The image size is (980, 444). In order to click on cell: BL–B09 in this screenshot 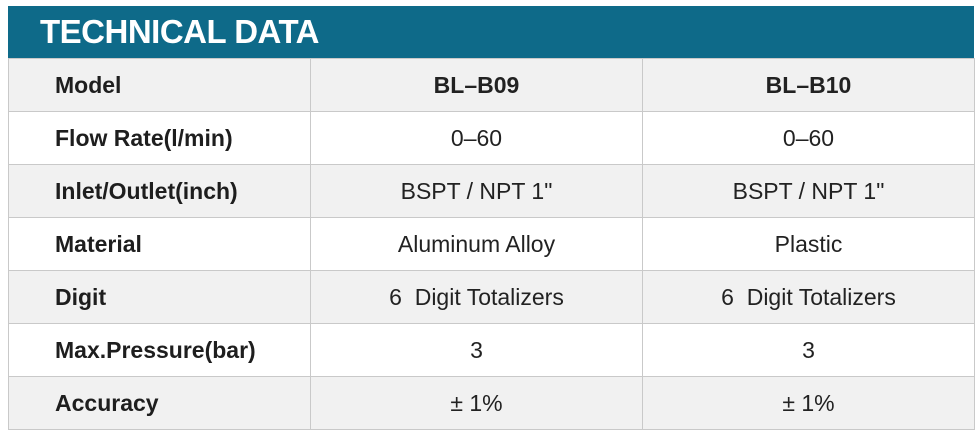, I will do `click(476, 85)`.